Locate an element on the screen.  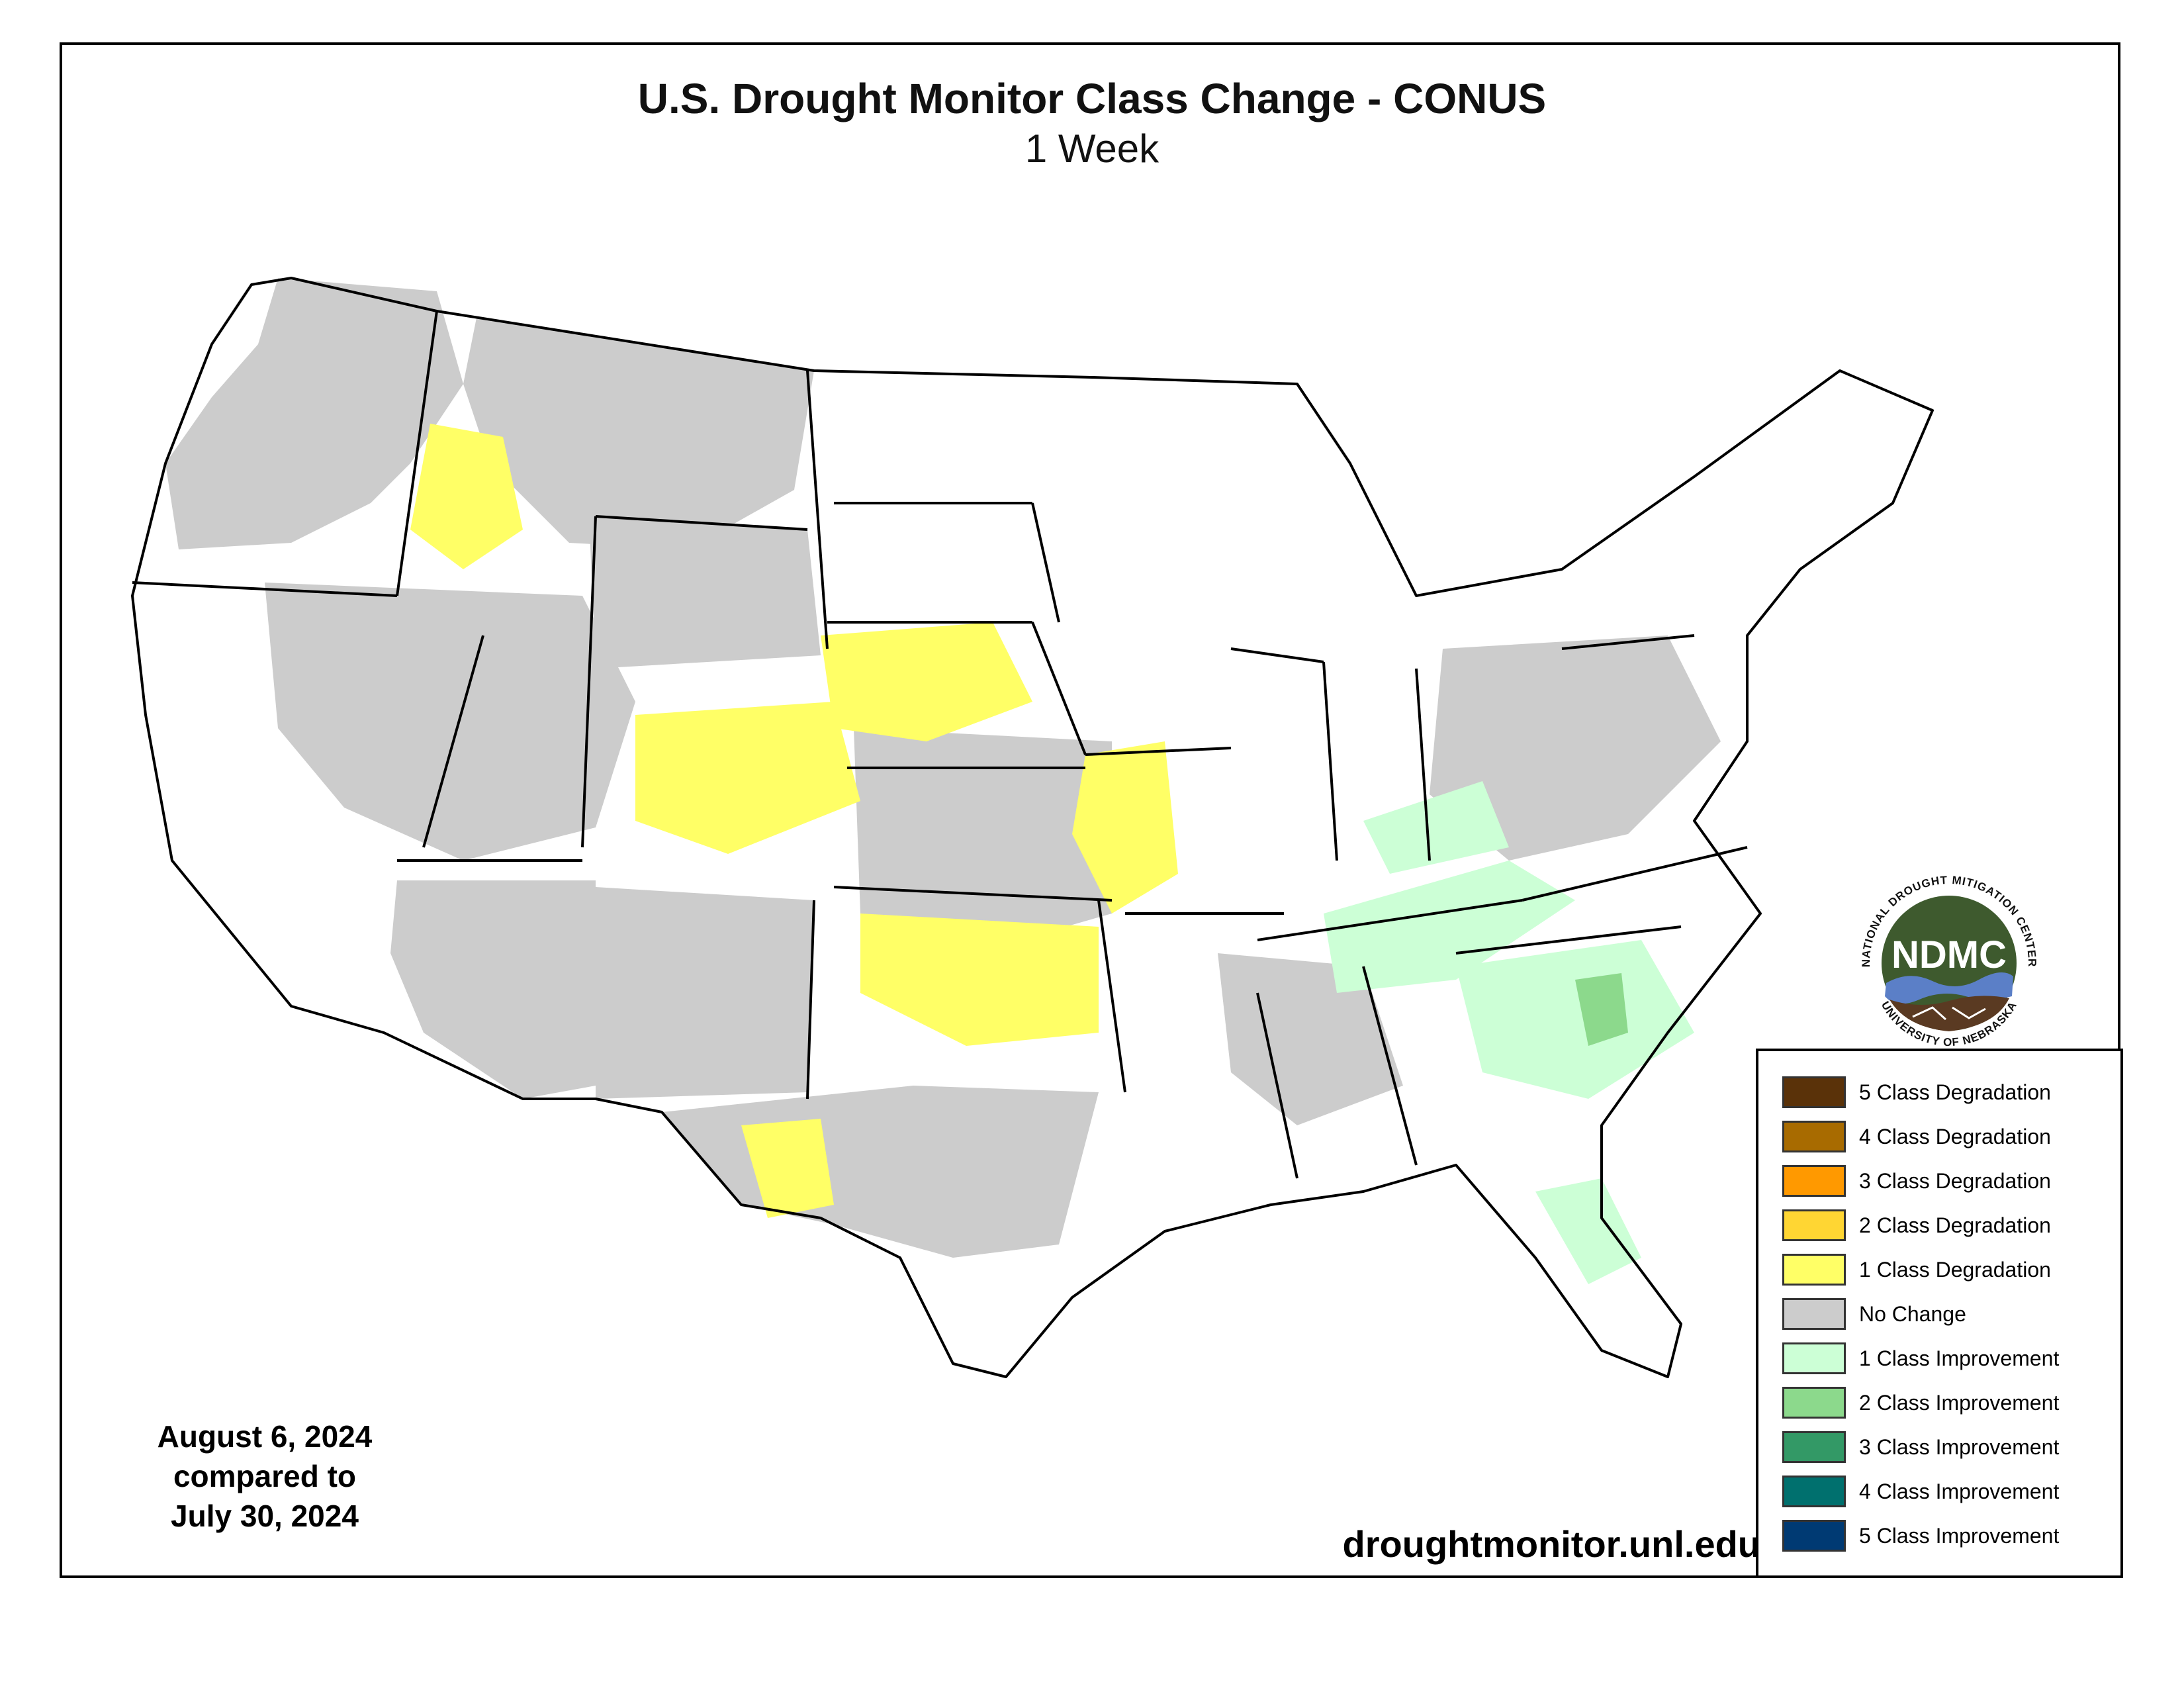
legend-item: 1 Class Degradation is located at coordinates (1917, 1269).